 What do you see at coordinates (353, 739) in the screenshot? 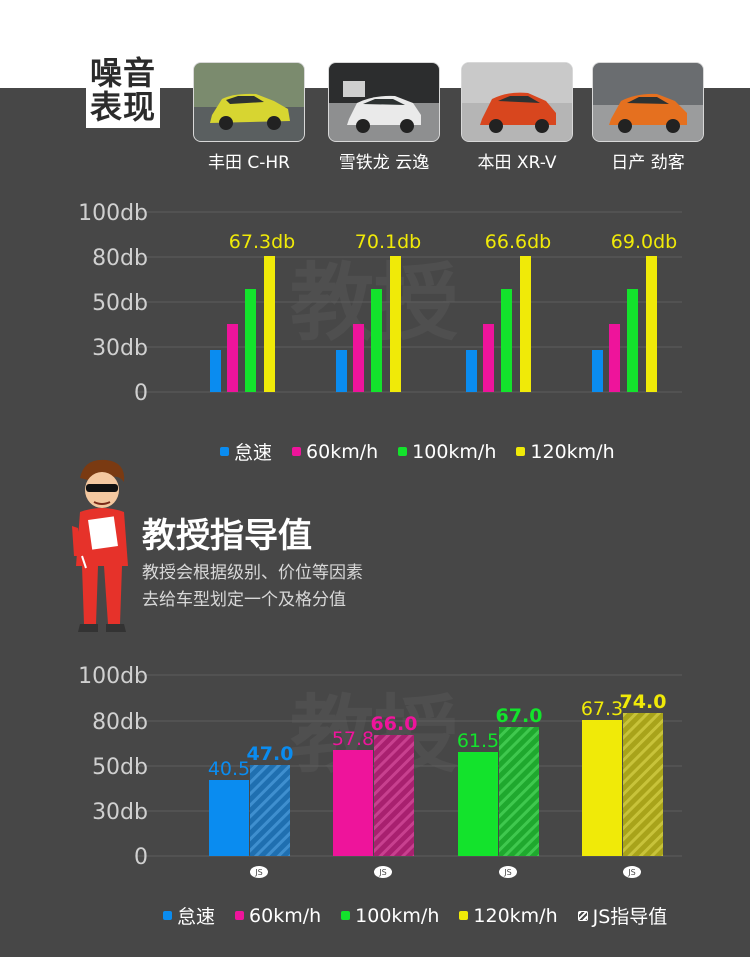
I see `value-label-measured: 57.8` at bounding box center [353, 739].